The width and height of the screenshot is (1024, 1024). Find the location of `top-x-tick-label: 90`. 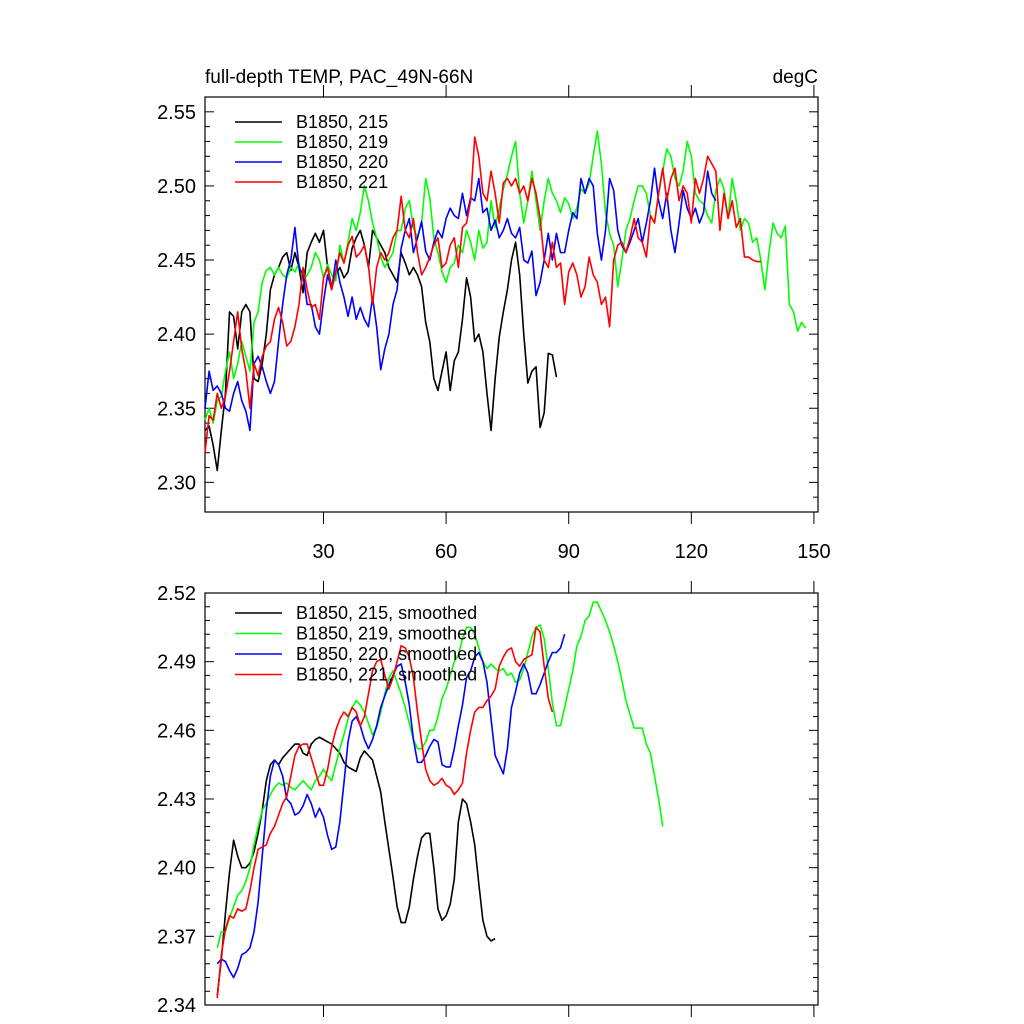

top-x-tick-label: 90 is located at coordinates (569, 552).